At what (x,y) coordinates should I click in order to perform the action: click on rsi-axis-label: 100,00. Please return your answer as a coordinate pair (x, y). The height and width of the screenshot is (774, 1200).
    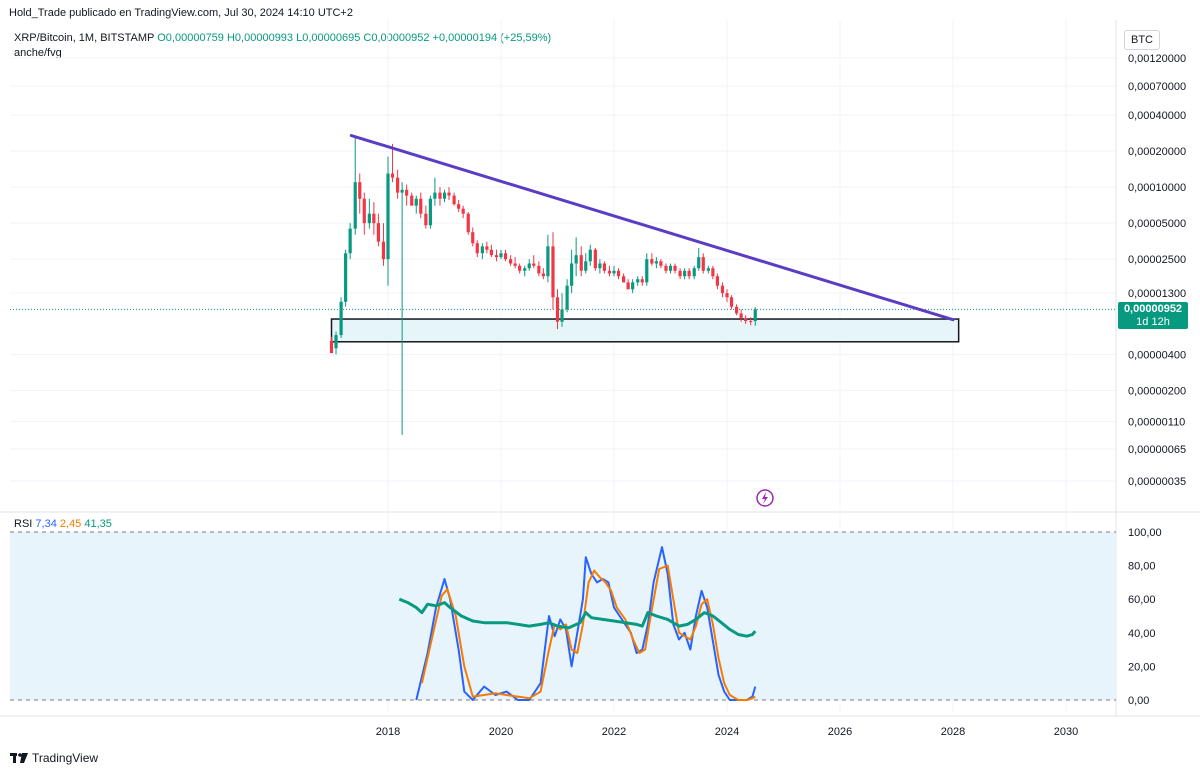
    Looking at the image, I should click on (1145, 533).